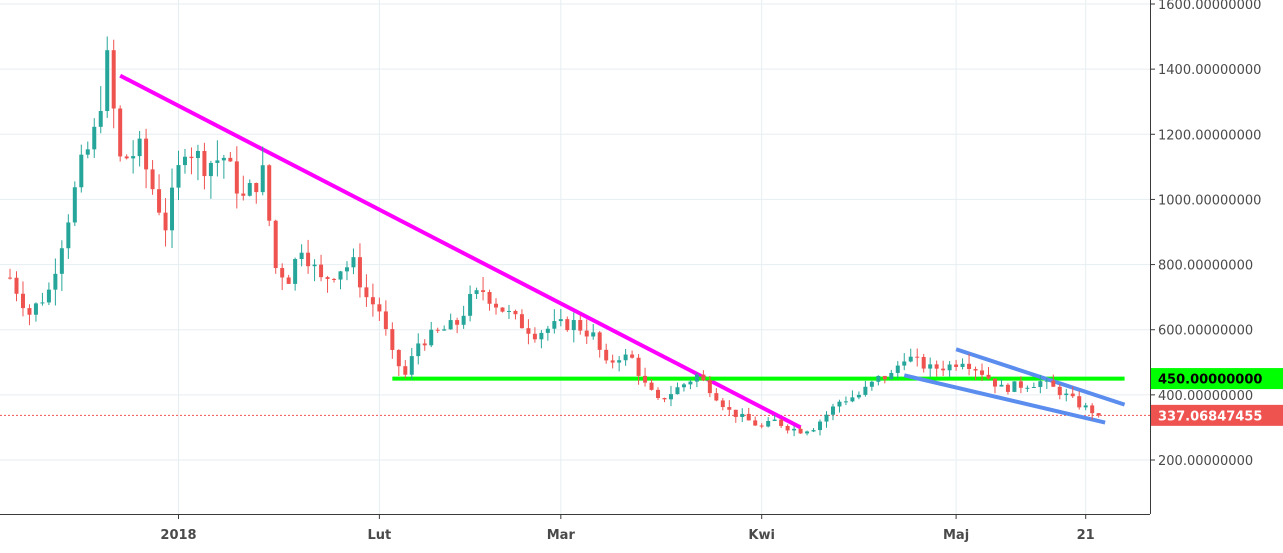 This screenshot has height=553, width=1283. What do you see at coordinates (956, 535) in the screenshot?
I see `x-tick-label: Maj` at bounding box center [956, 535].